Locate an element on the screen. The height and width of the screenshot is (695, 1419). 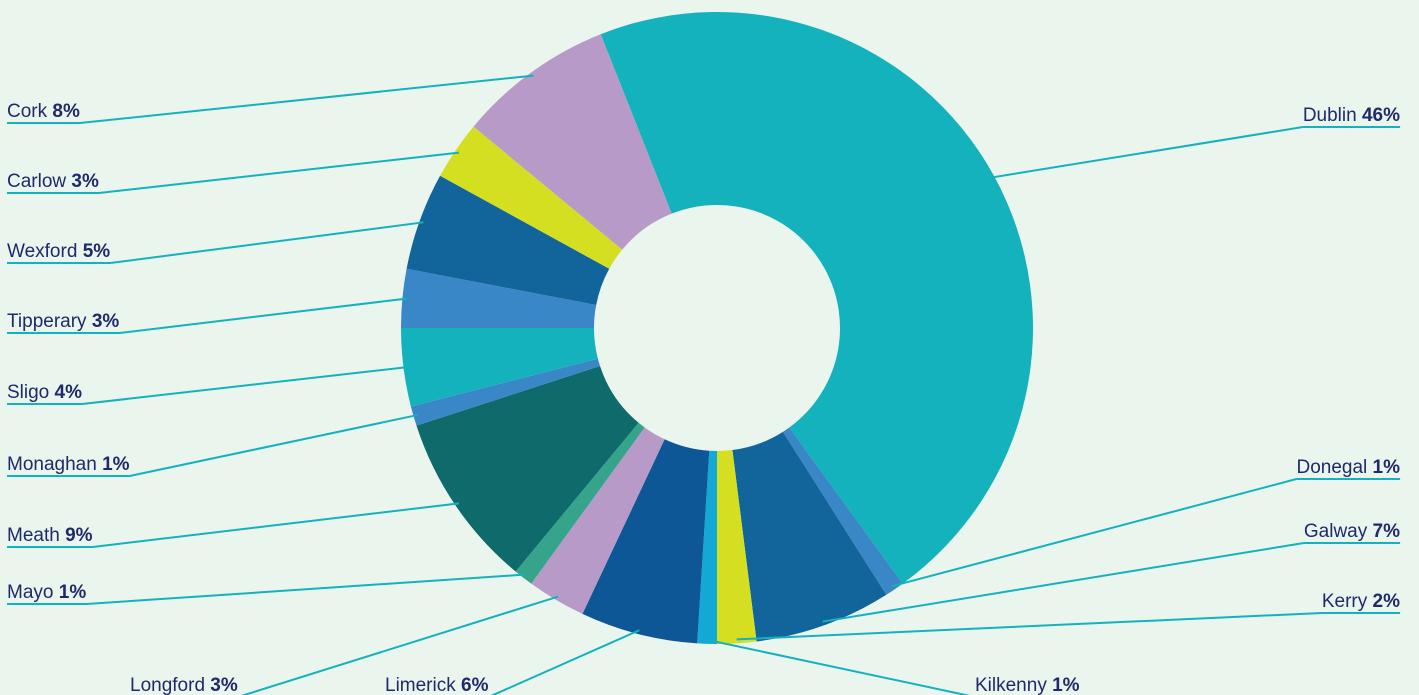
slice-label: Kerry 2% is located at coordinates (1361, 601).